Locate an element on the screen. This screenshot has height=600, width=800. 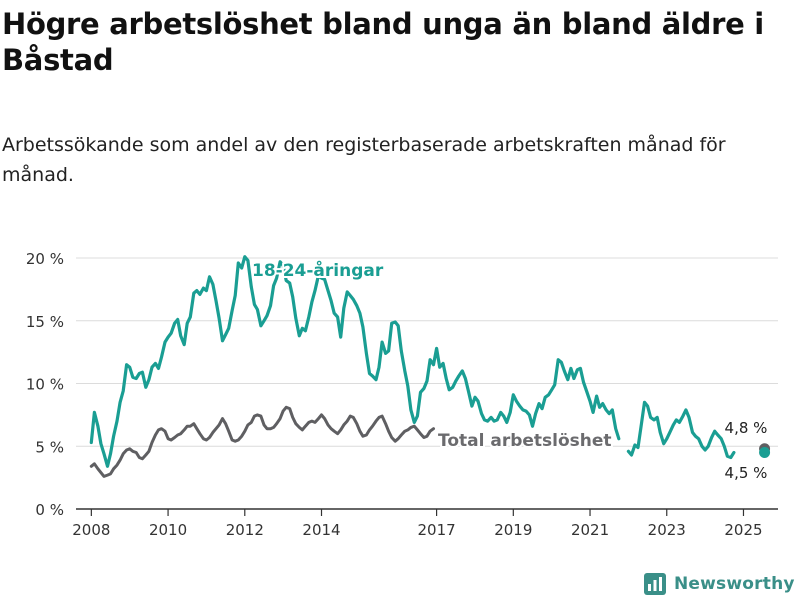
y-tick-label: 0 % is located at coordinates (49, 510).